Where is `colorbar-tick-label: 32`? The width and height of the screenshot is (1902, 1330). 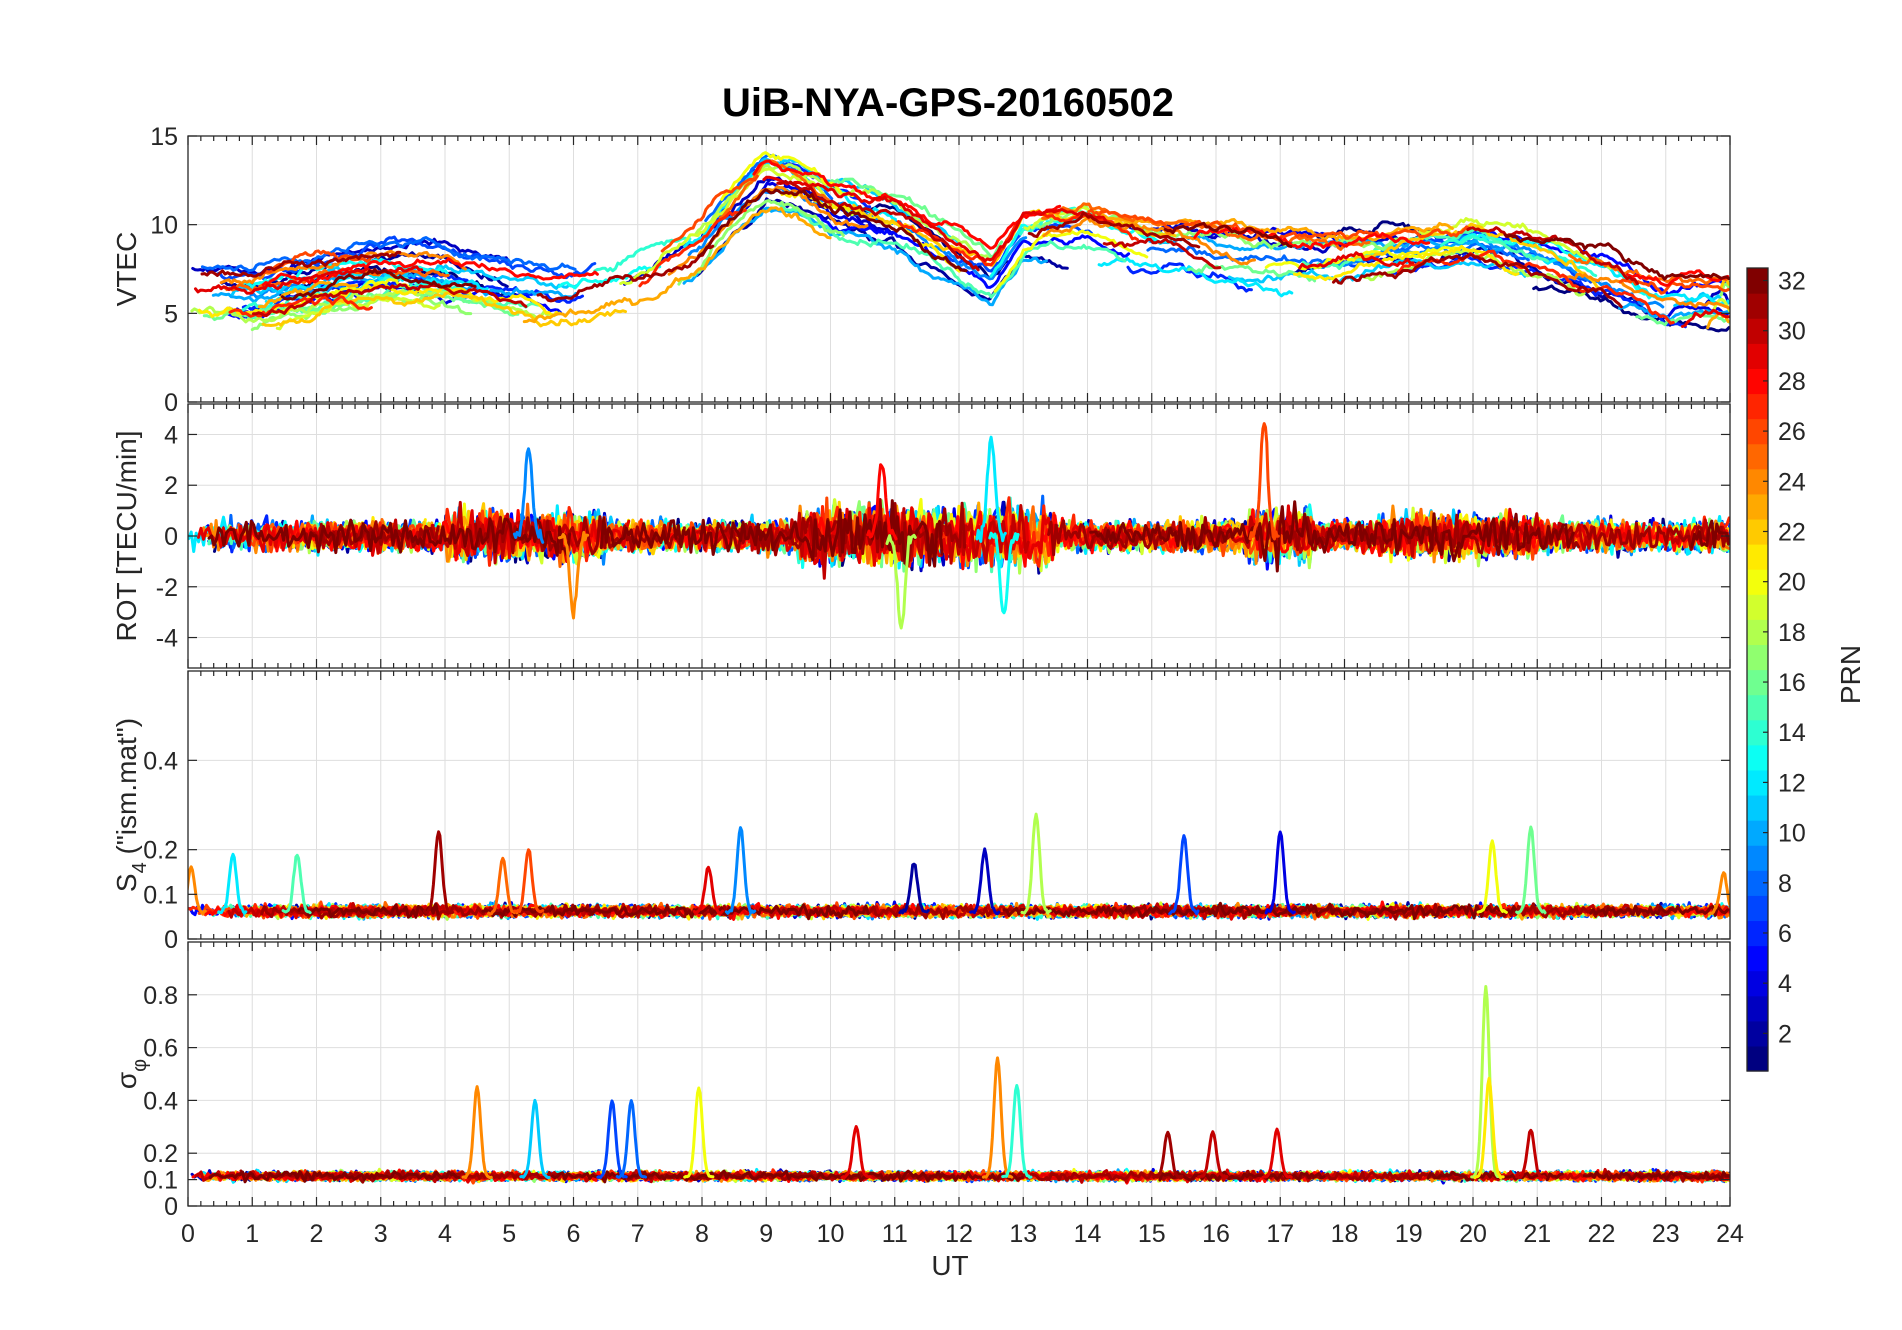 colorbar-tick-label: 32 is located at coordinates (1792, 282).